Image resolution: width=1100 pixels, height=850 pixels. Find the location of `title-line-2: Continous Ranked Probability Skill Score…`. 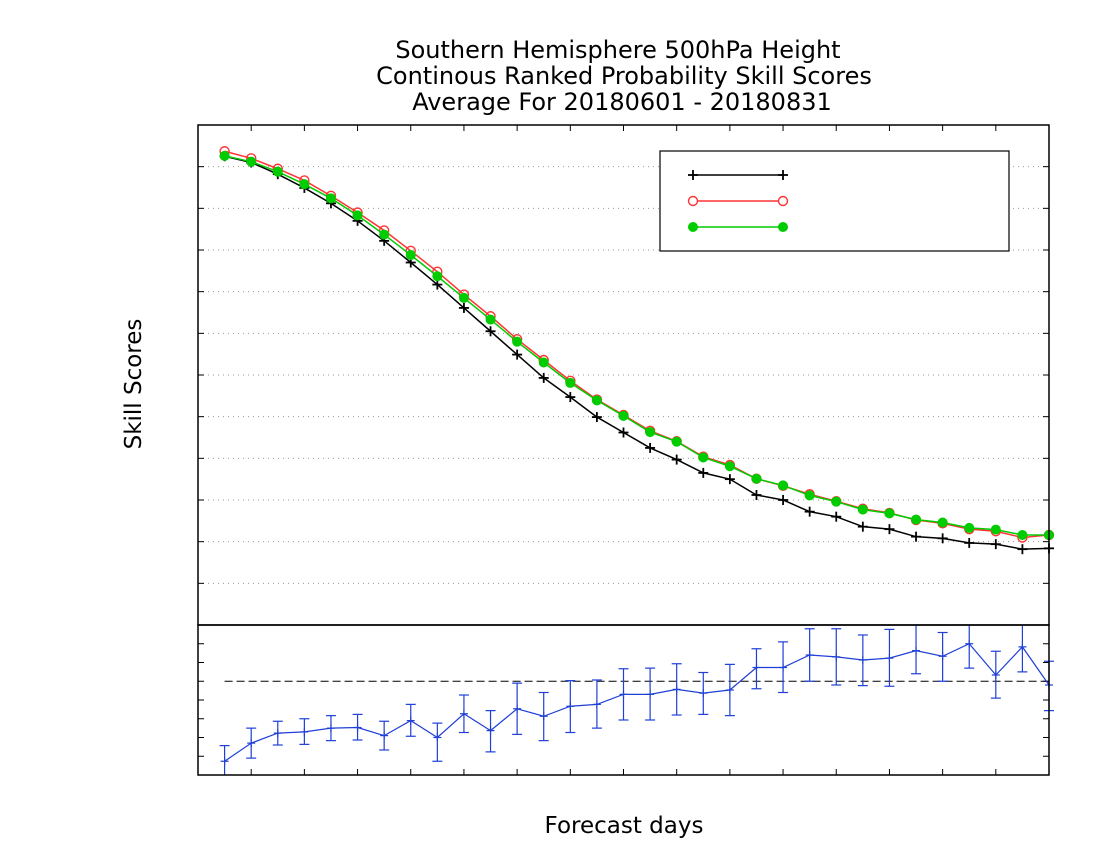

title-line-2: Continous Ranked Probability Skill Score… is located at coordinates (624, 76).